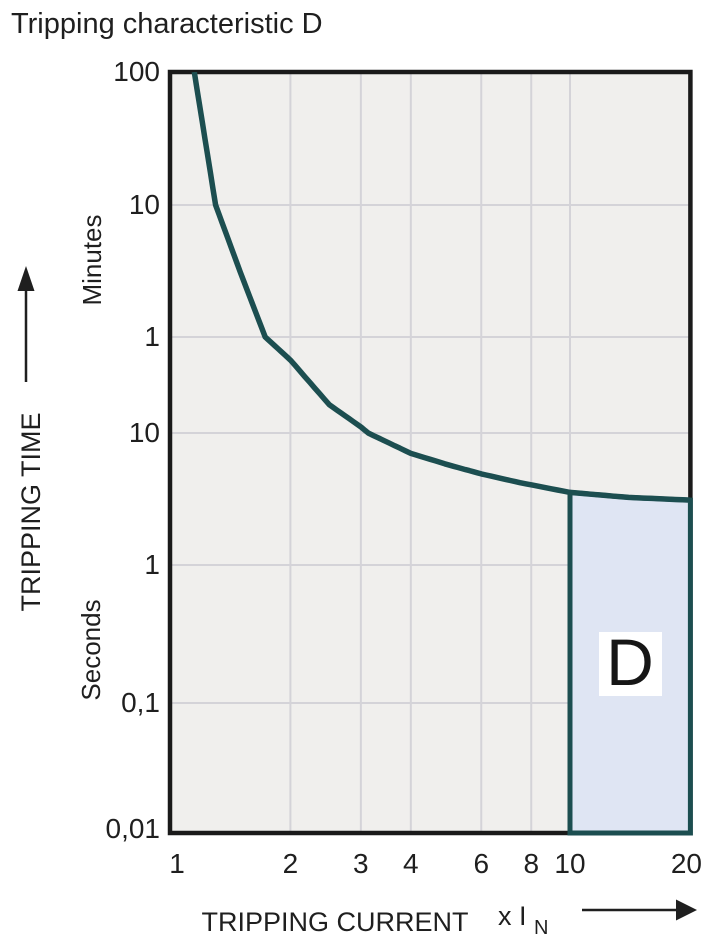  I want to click on x-axis-multiplier-main: x I, so click(512, 916).